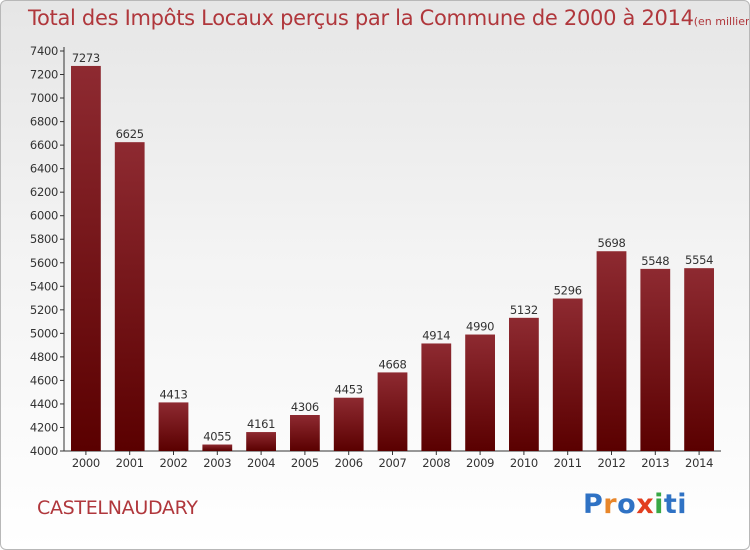 The width and height of the screenshot is (750, 550). I want to click on y-tick-label: 6000, so click(44, 216).